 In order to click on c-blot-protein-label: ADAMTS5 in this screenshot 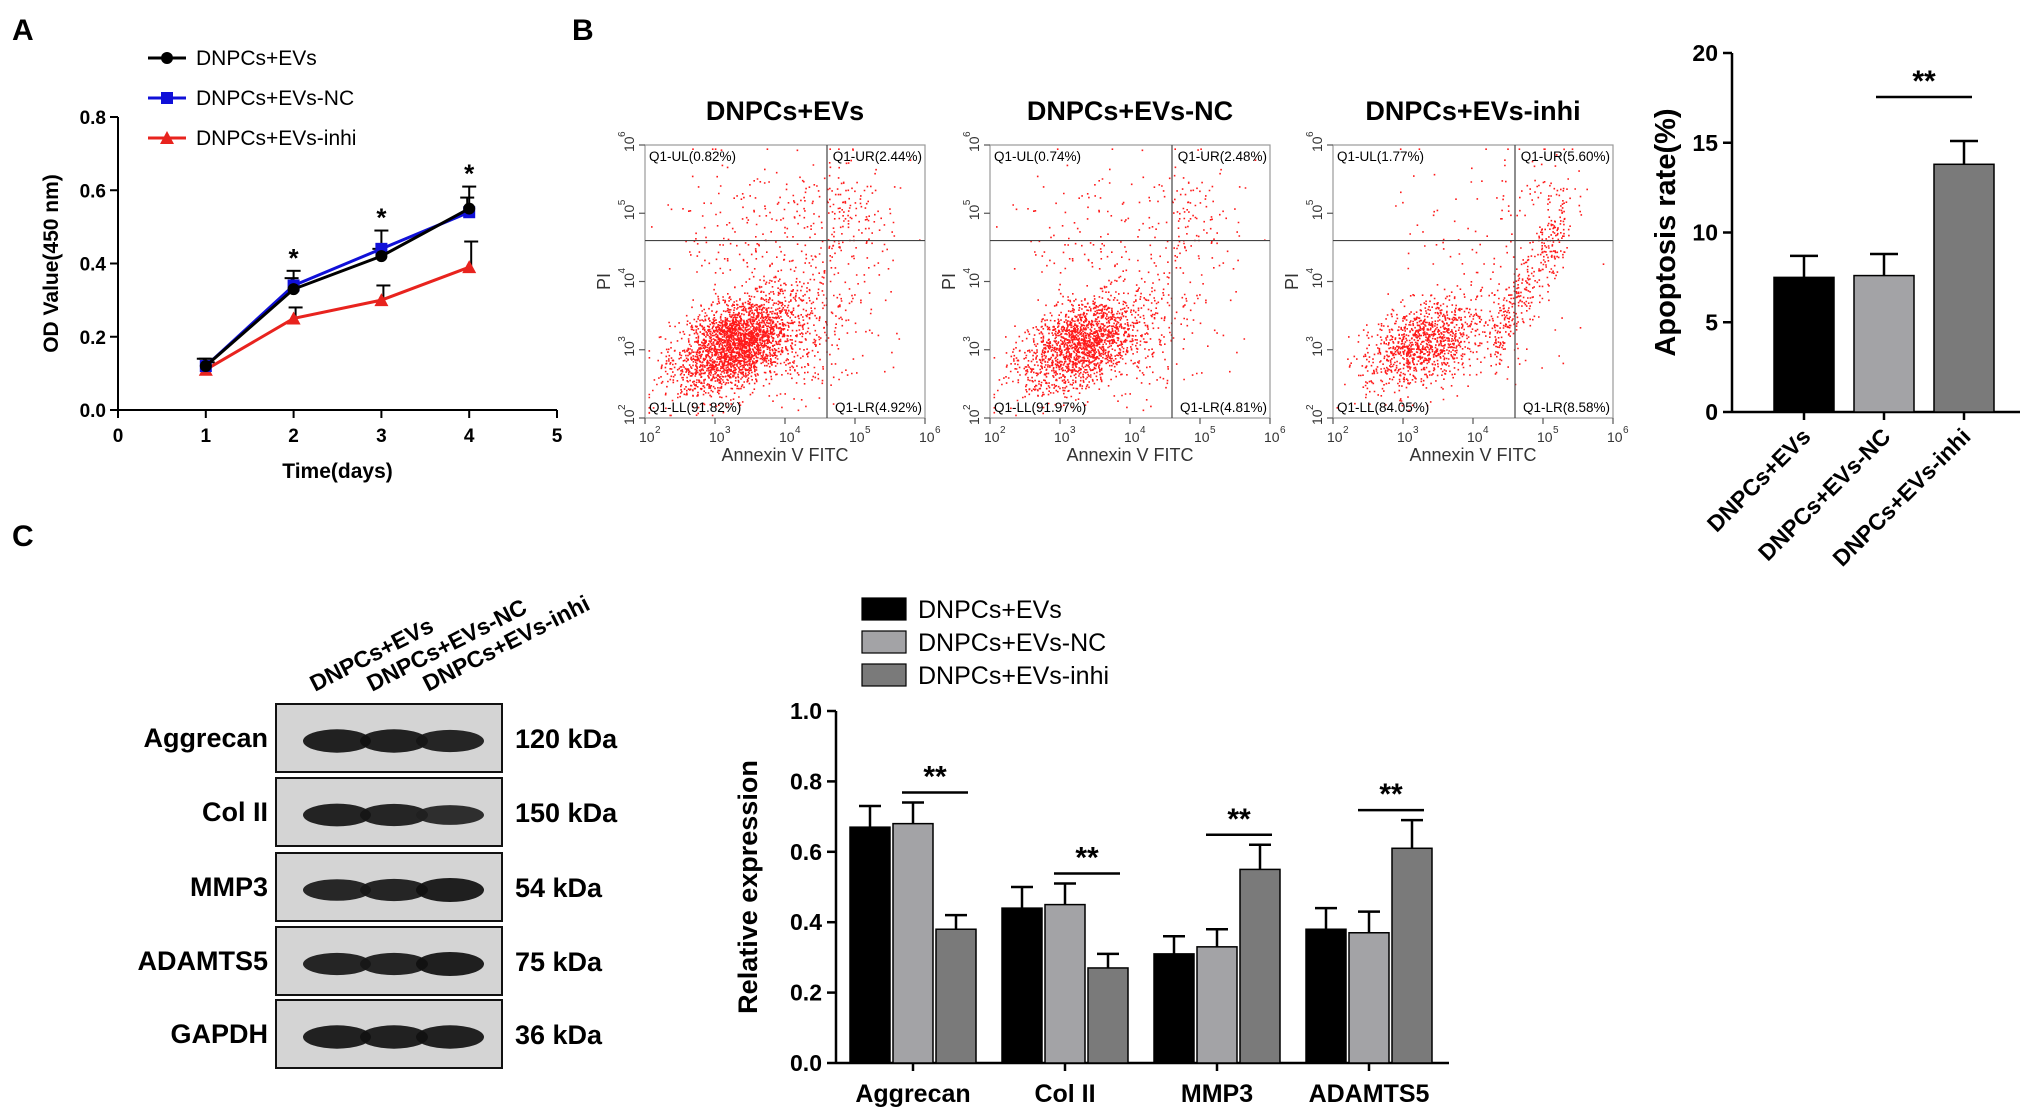, I will do `click(202, 961)`.